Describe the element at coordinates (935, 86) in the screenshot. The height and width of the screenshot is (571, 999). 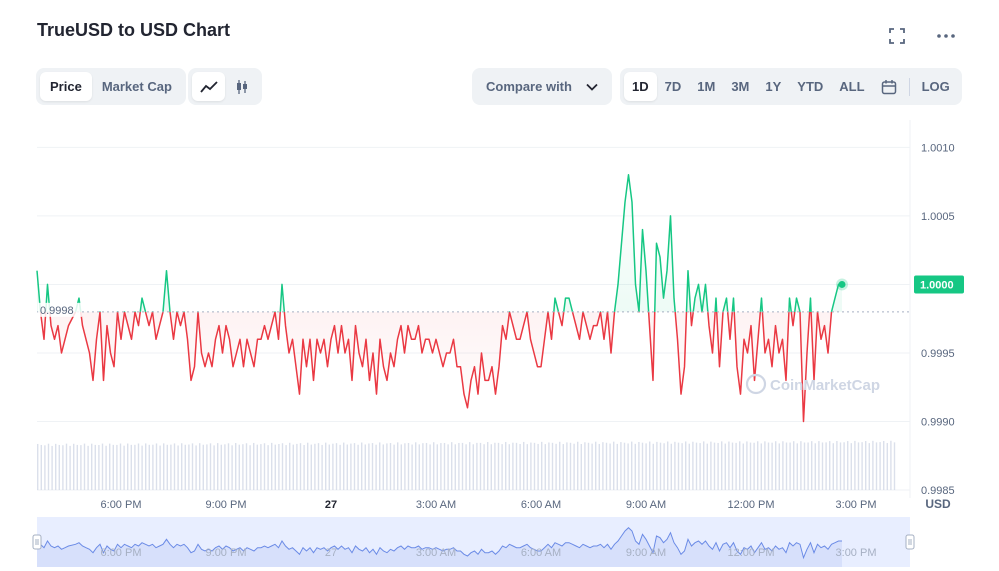
I see `log-scale-toggle: LOG` at that location.